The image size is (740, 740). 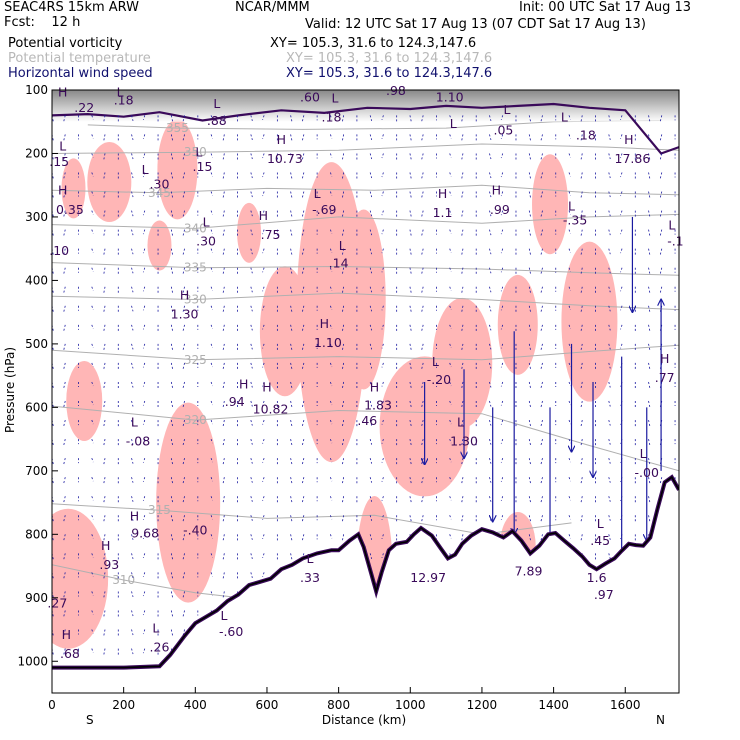 What do you see at coordinates (124, 100) in the screenshot?
I see `pv-value-label: .18` at bounding box center [124, 100].